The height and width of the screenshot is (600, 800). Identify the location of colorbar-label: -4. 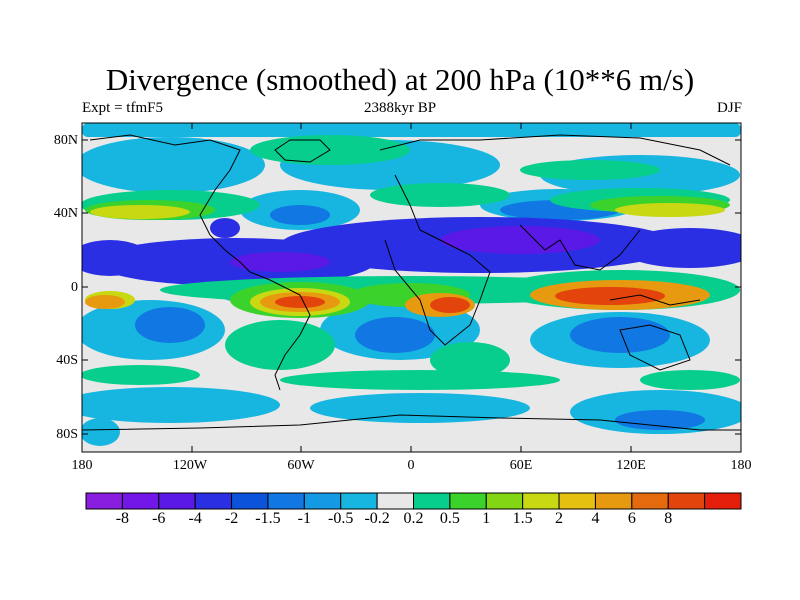
(195, 518).